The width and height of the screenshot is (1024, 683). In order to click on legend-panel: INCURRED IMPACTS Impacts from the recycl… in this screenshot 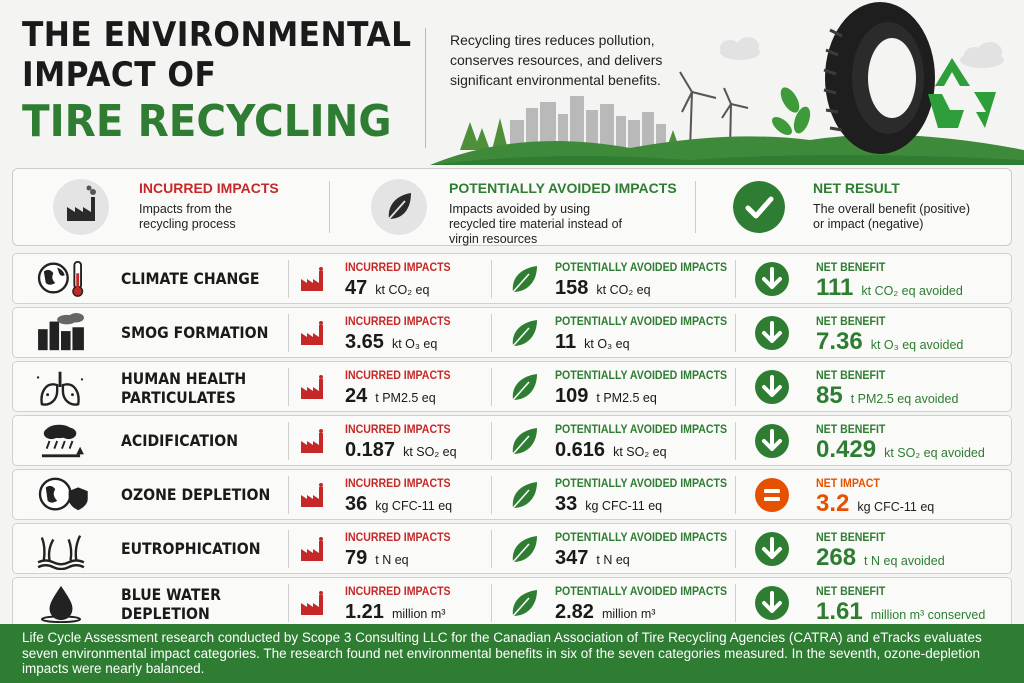, I will do `click(512, 207)`.